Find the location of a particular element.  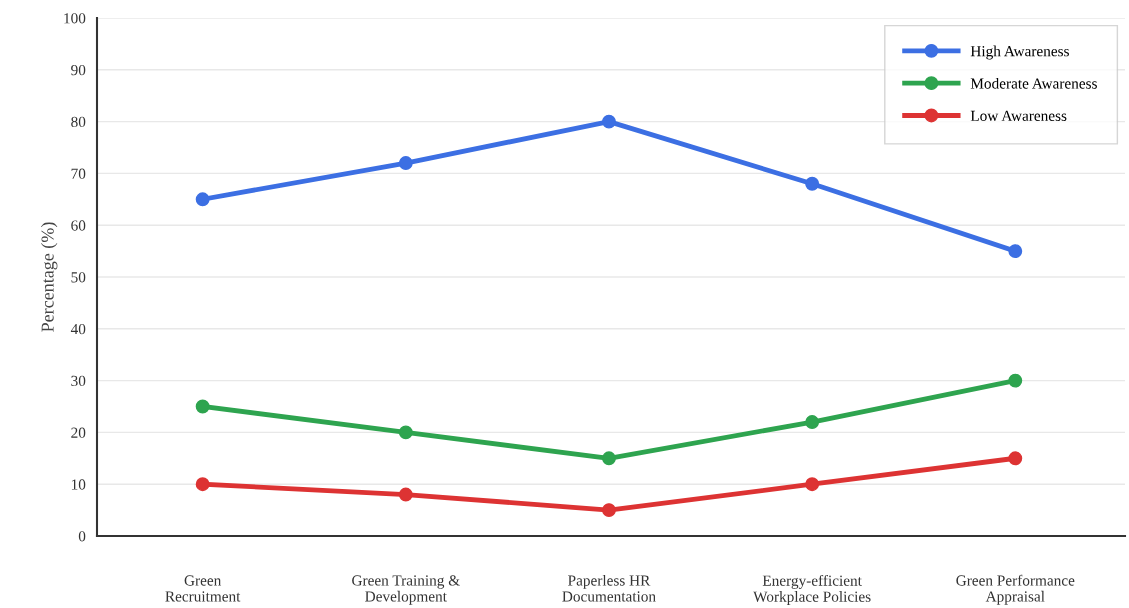

y-tick-label: 70 is located at coordinates (78, 173).